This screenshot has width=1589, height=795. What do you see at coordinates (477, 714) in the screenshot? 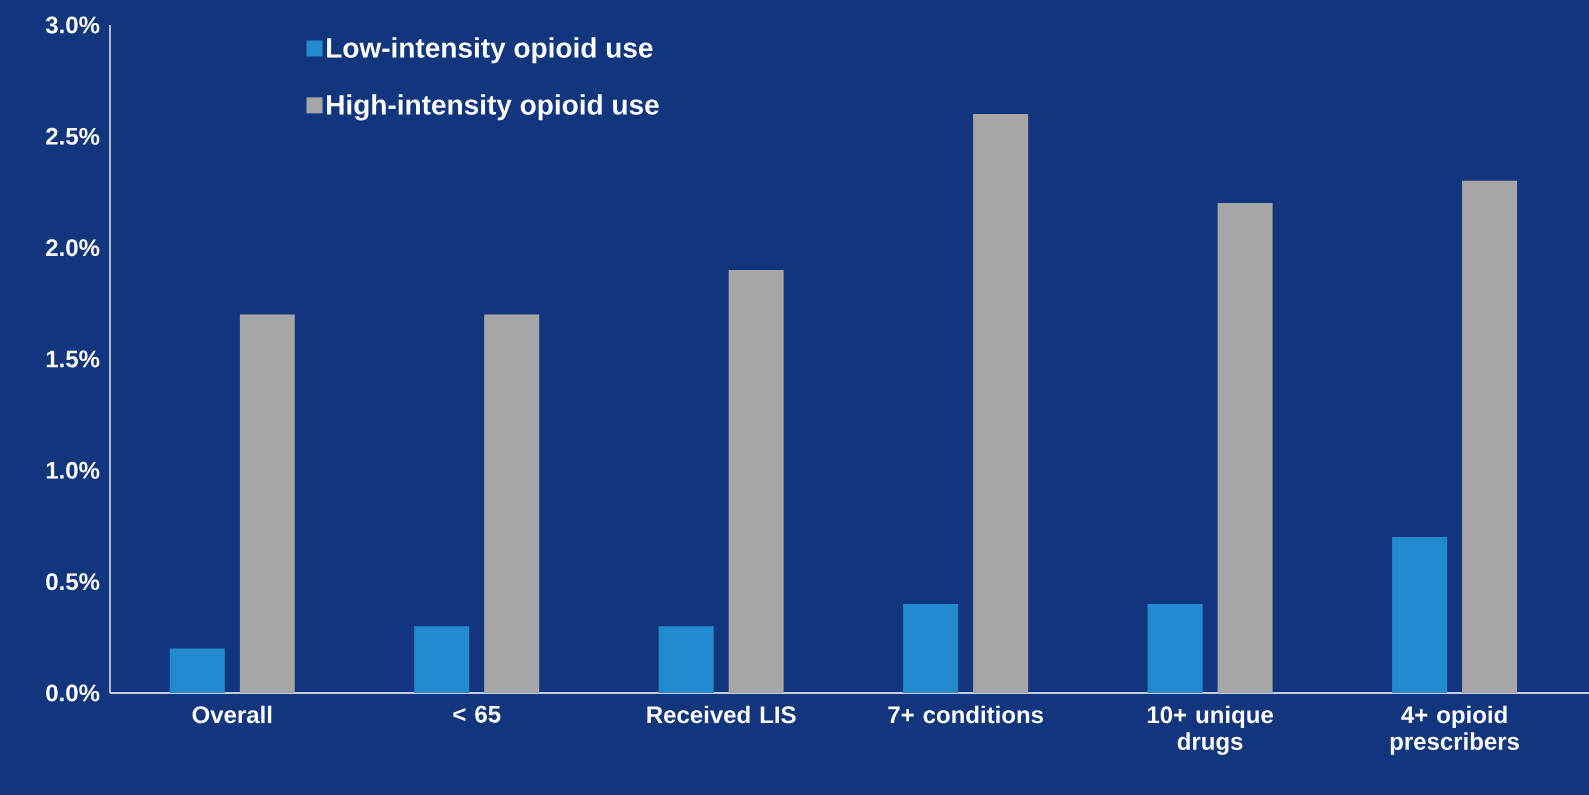
I see `x-tick-label: < 65` at bounding box center [477, 714].